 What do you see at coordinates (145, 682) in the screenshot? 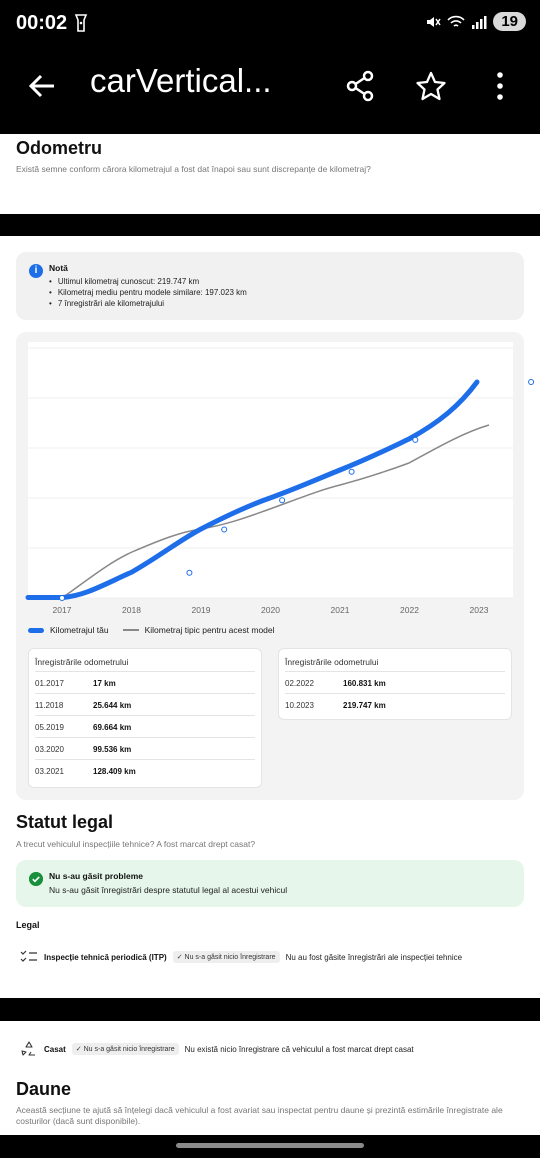
I see `table-row: 01.2017 17 km` at bounding box center [145, 682].